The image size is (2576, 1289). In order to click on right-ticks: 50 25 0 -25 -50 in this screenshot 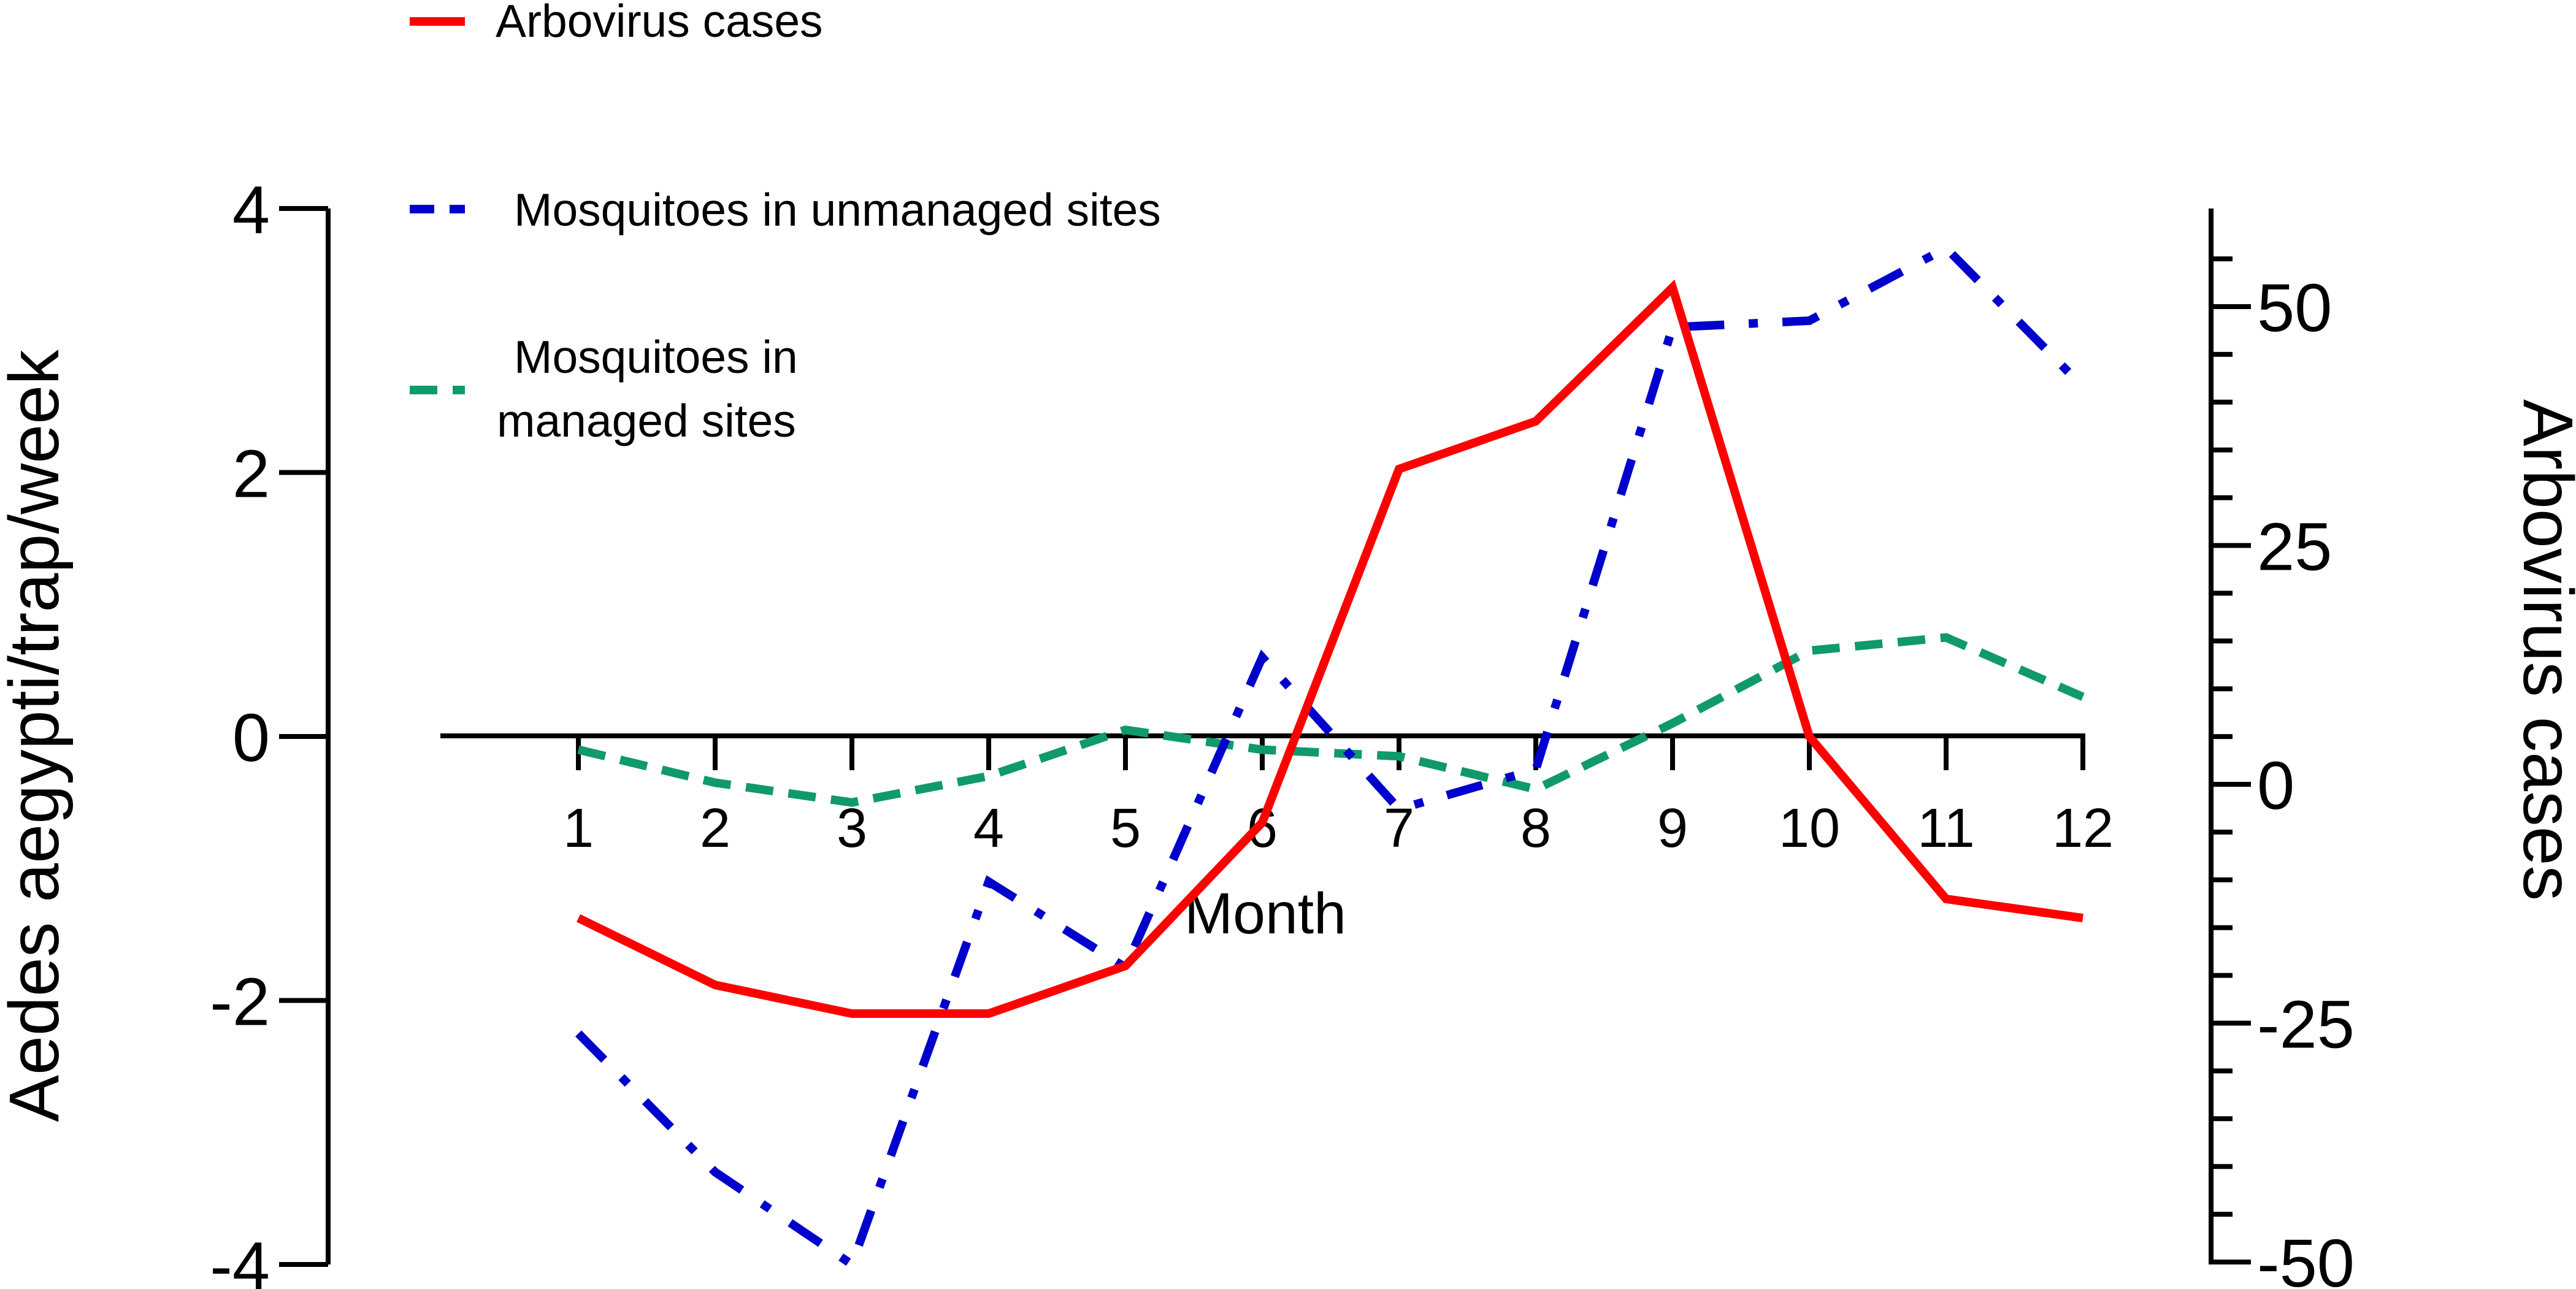, I will do `click(2283, 773)`.